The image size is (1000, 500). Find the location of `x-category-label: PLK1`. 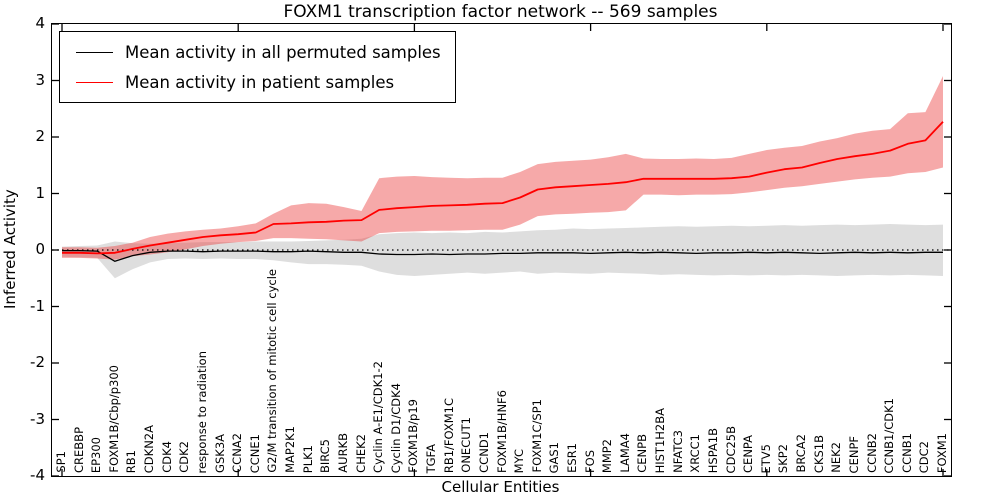

x-category-label: PLK1 is located at coordinates (307, 458).